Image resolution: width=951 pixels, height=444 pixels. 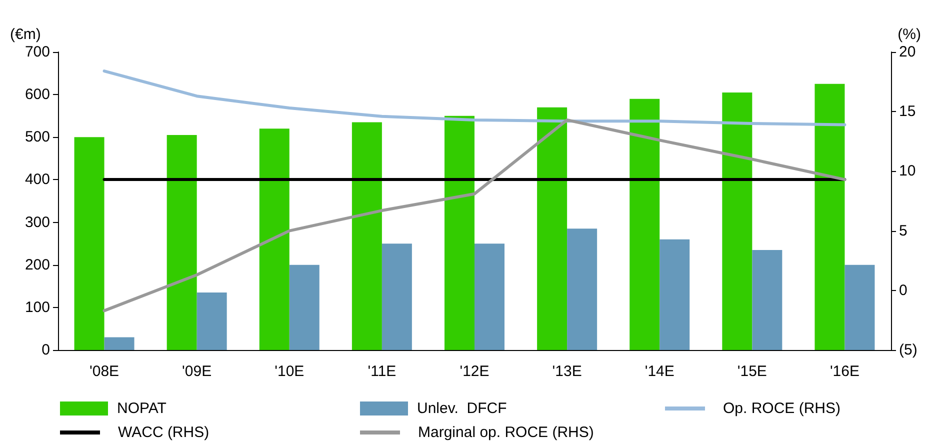 I want to click on y-tick-label: 0, so click(x=46, y=350).